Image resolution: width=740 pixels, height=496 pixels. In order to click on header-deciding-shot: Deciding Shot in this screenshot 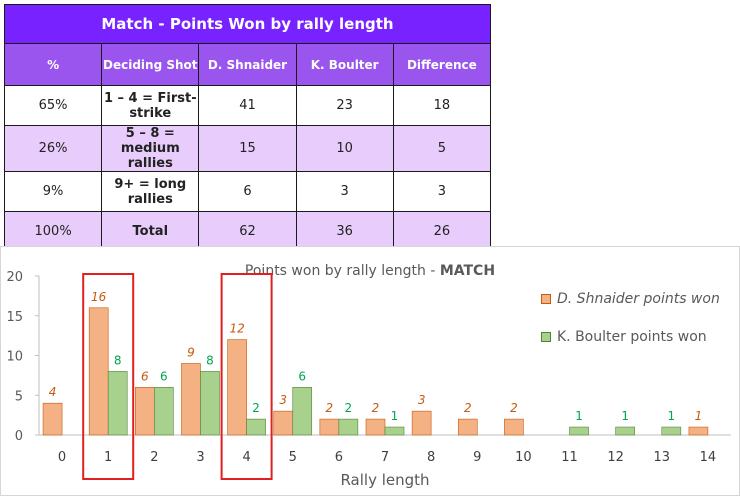, I will do `click(150, 64)`.